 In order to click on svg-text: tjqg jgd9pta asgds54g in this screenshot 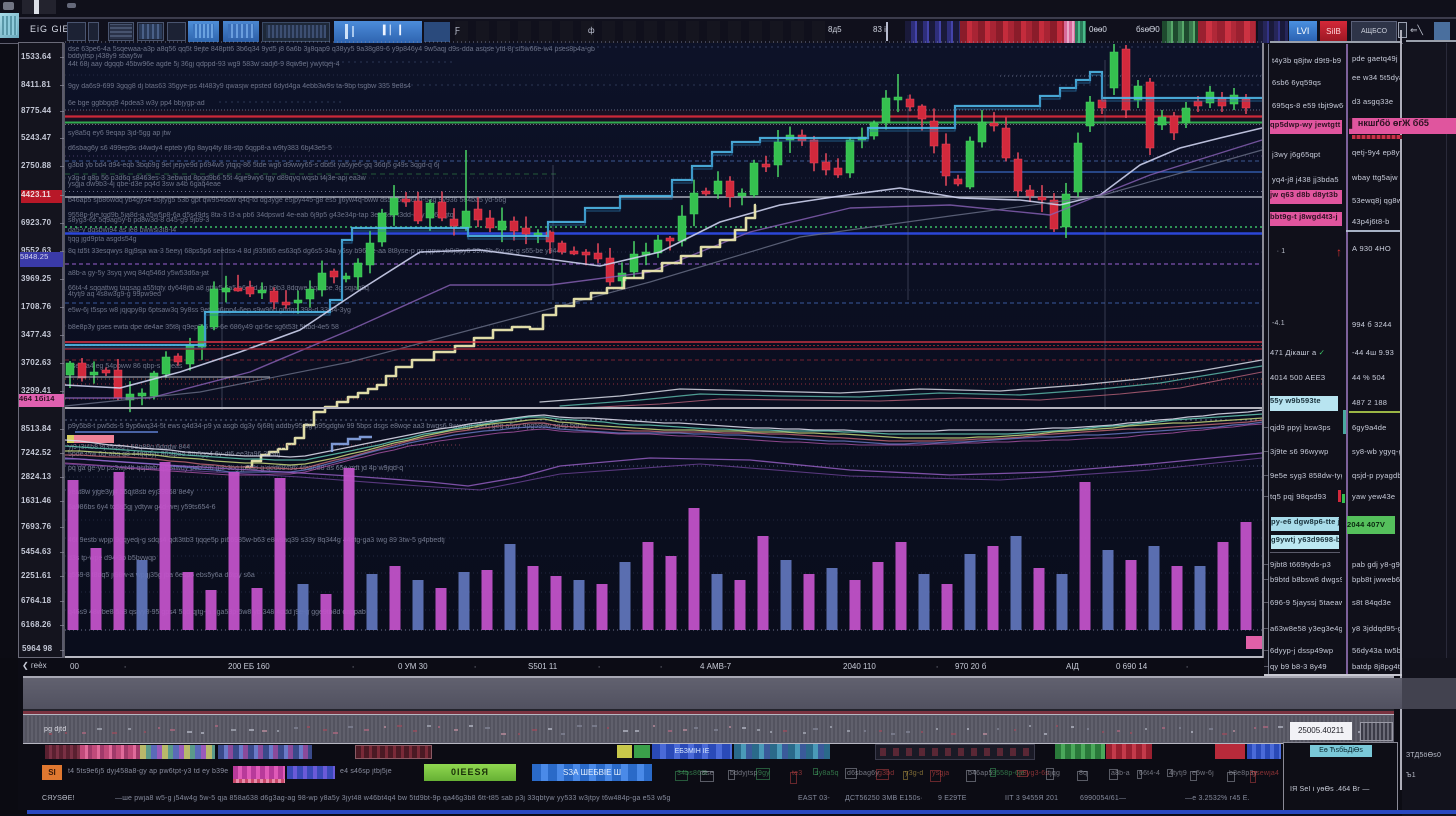, I will do `click(102, 239)`.